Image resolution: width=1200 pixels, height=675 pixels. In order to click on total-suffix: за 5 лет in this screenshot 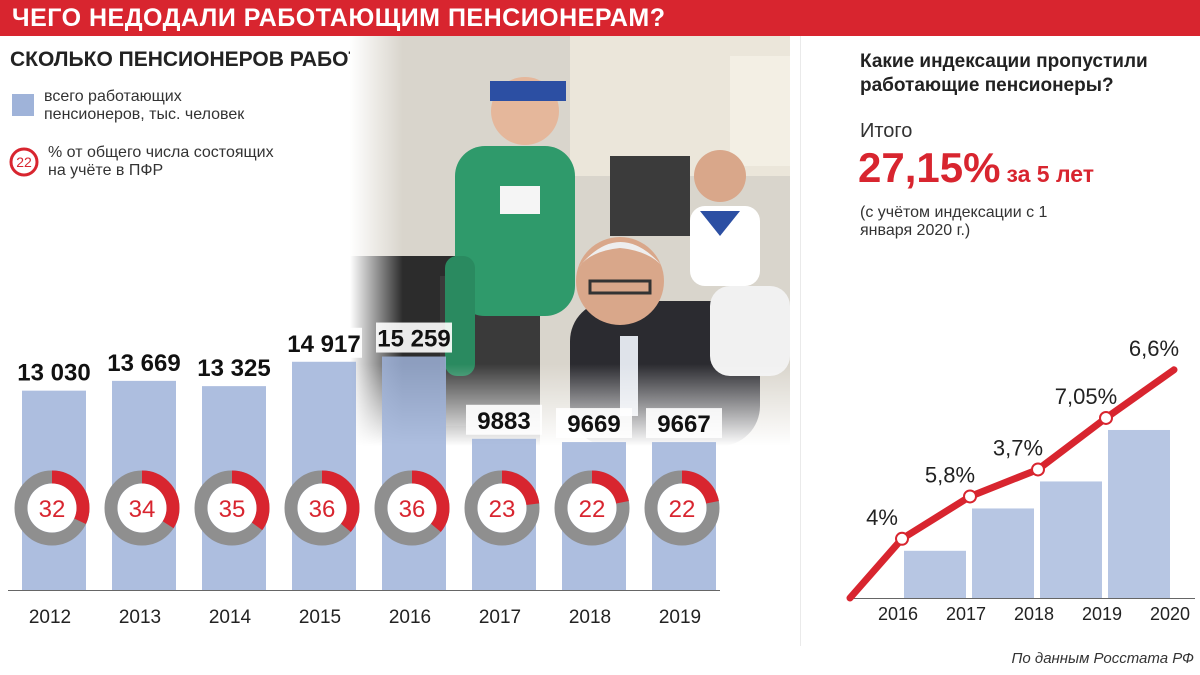, I will do `click(1050, 174)`.